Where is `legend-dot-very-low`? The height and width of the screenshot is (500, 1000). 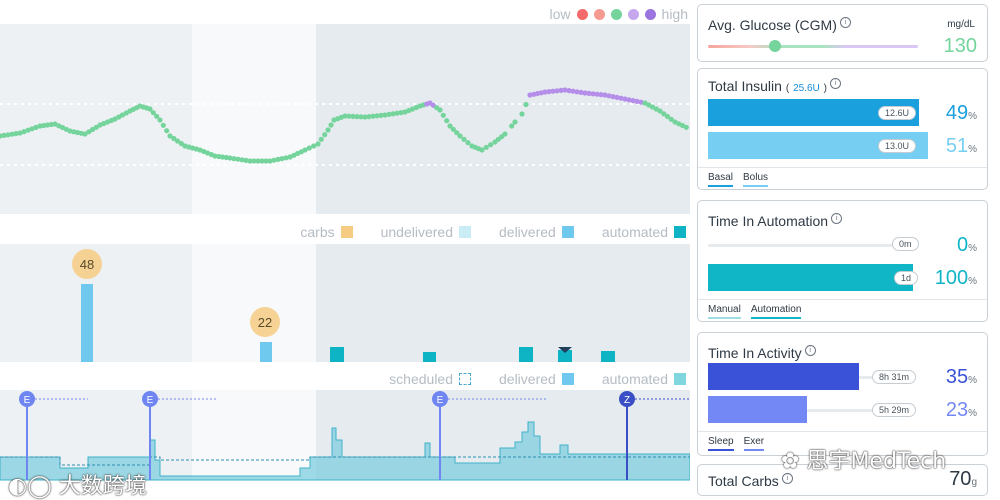 legend-dot-very-low is located at coordinates (582, 14).